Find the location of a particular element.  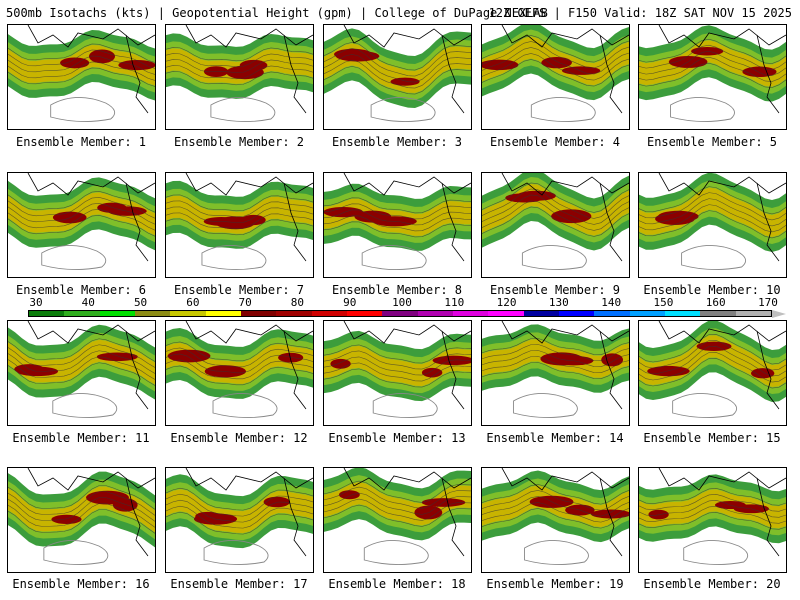

ensemble-member-label: Ensemble Member: 17 is located at coordinates (239, 584).